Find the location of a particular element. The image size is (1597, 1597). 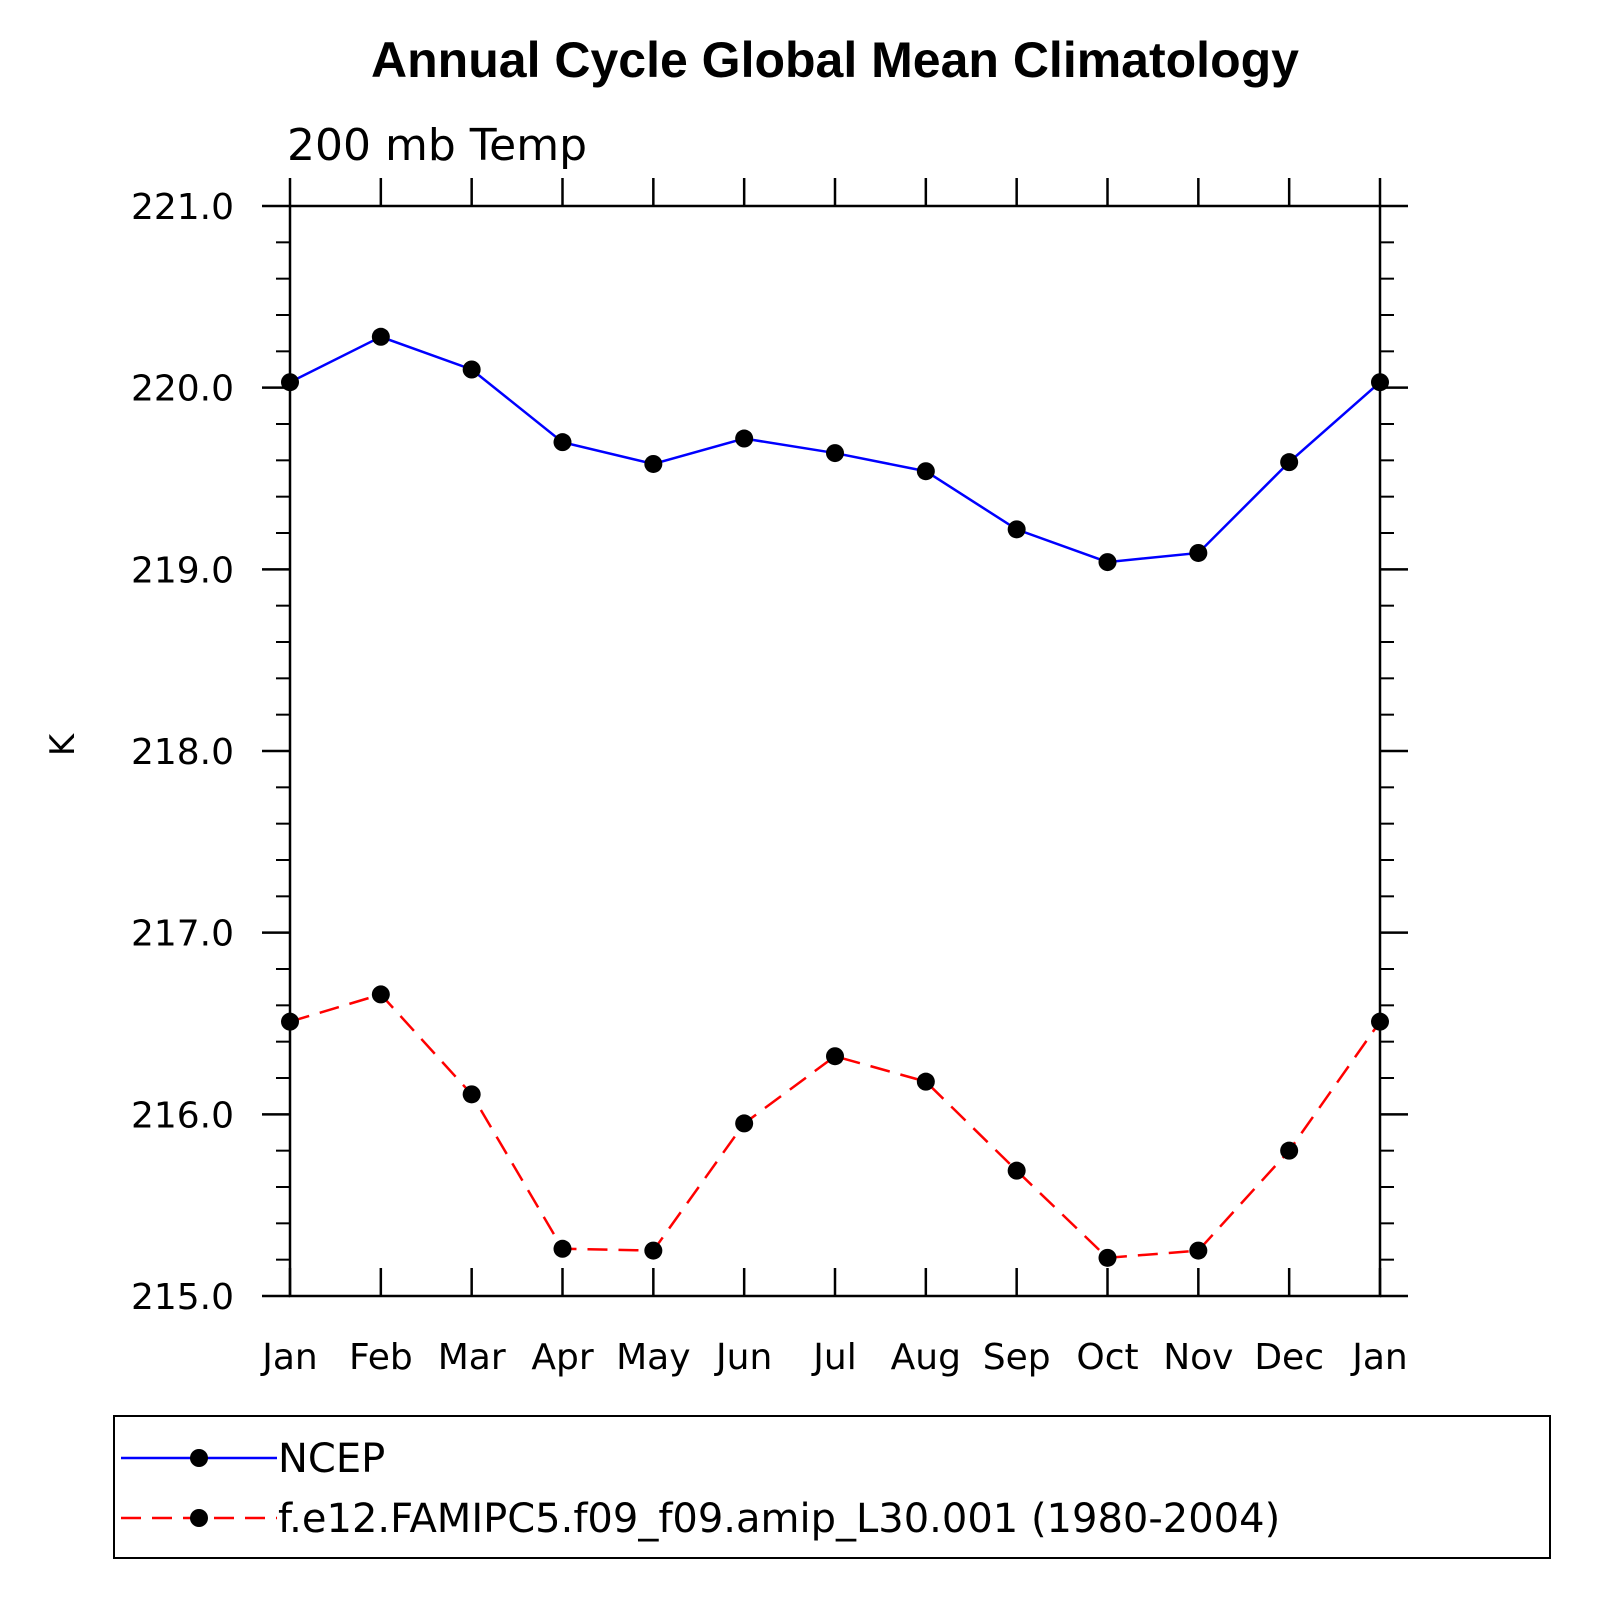

y-tick-label: 220.0 is located at coordinates (182, 389).